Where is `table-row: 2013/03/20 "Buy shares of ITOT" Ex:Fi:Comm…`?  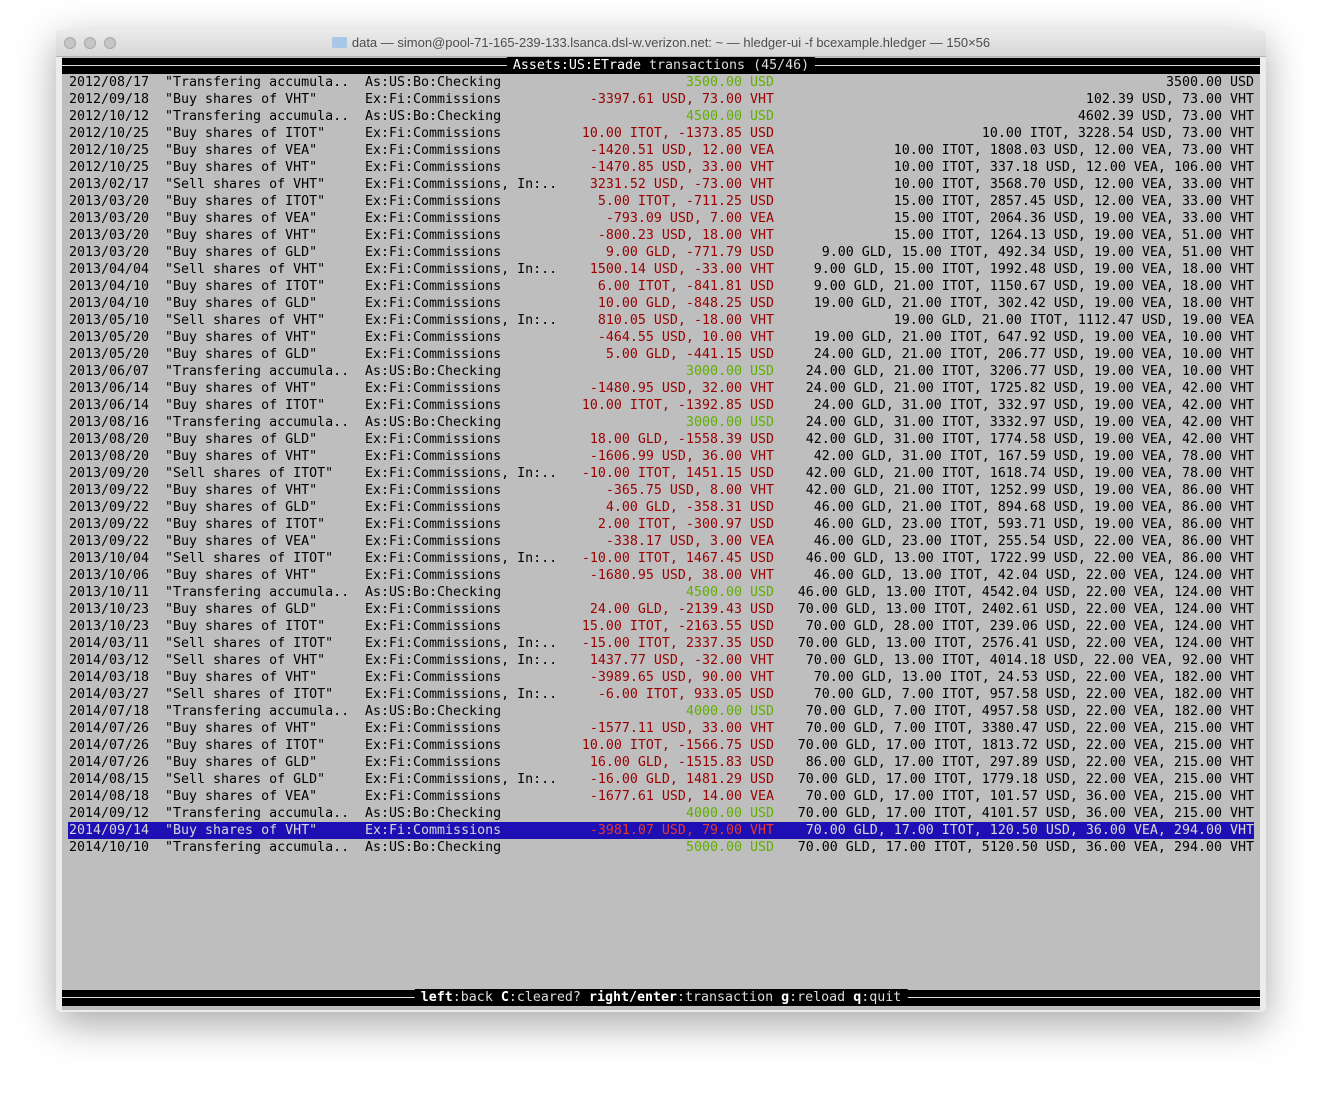
table-row: 2013/03/20 "Buy shares of ITOT" Ex:Fi:Comm… is located at coordinates (661, 201).